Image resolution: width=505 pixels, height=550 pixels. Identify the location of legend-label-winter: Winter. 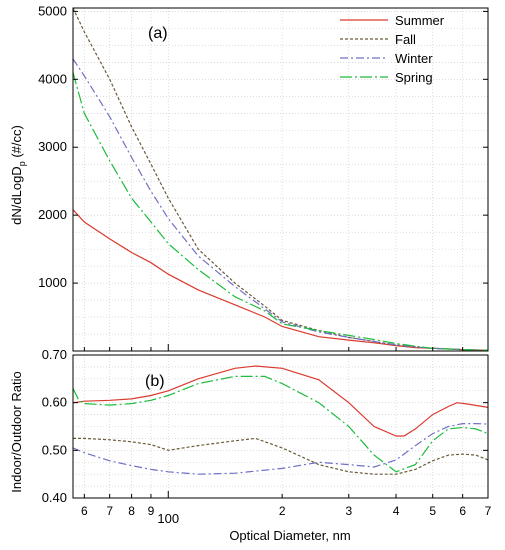
(414, 58).